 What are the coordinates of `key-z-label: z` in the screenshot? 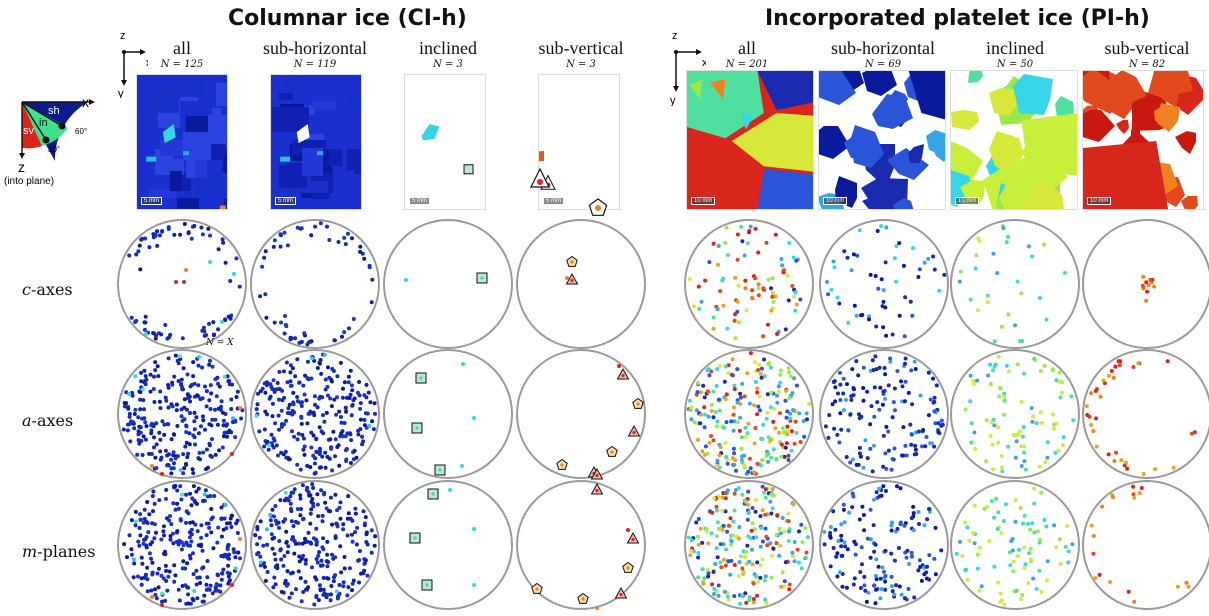 It's located at (21, 167).